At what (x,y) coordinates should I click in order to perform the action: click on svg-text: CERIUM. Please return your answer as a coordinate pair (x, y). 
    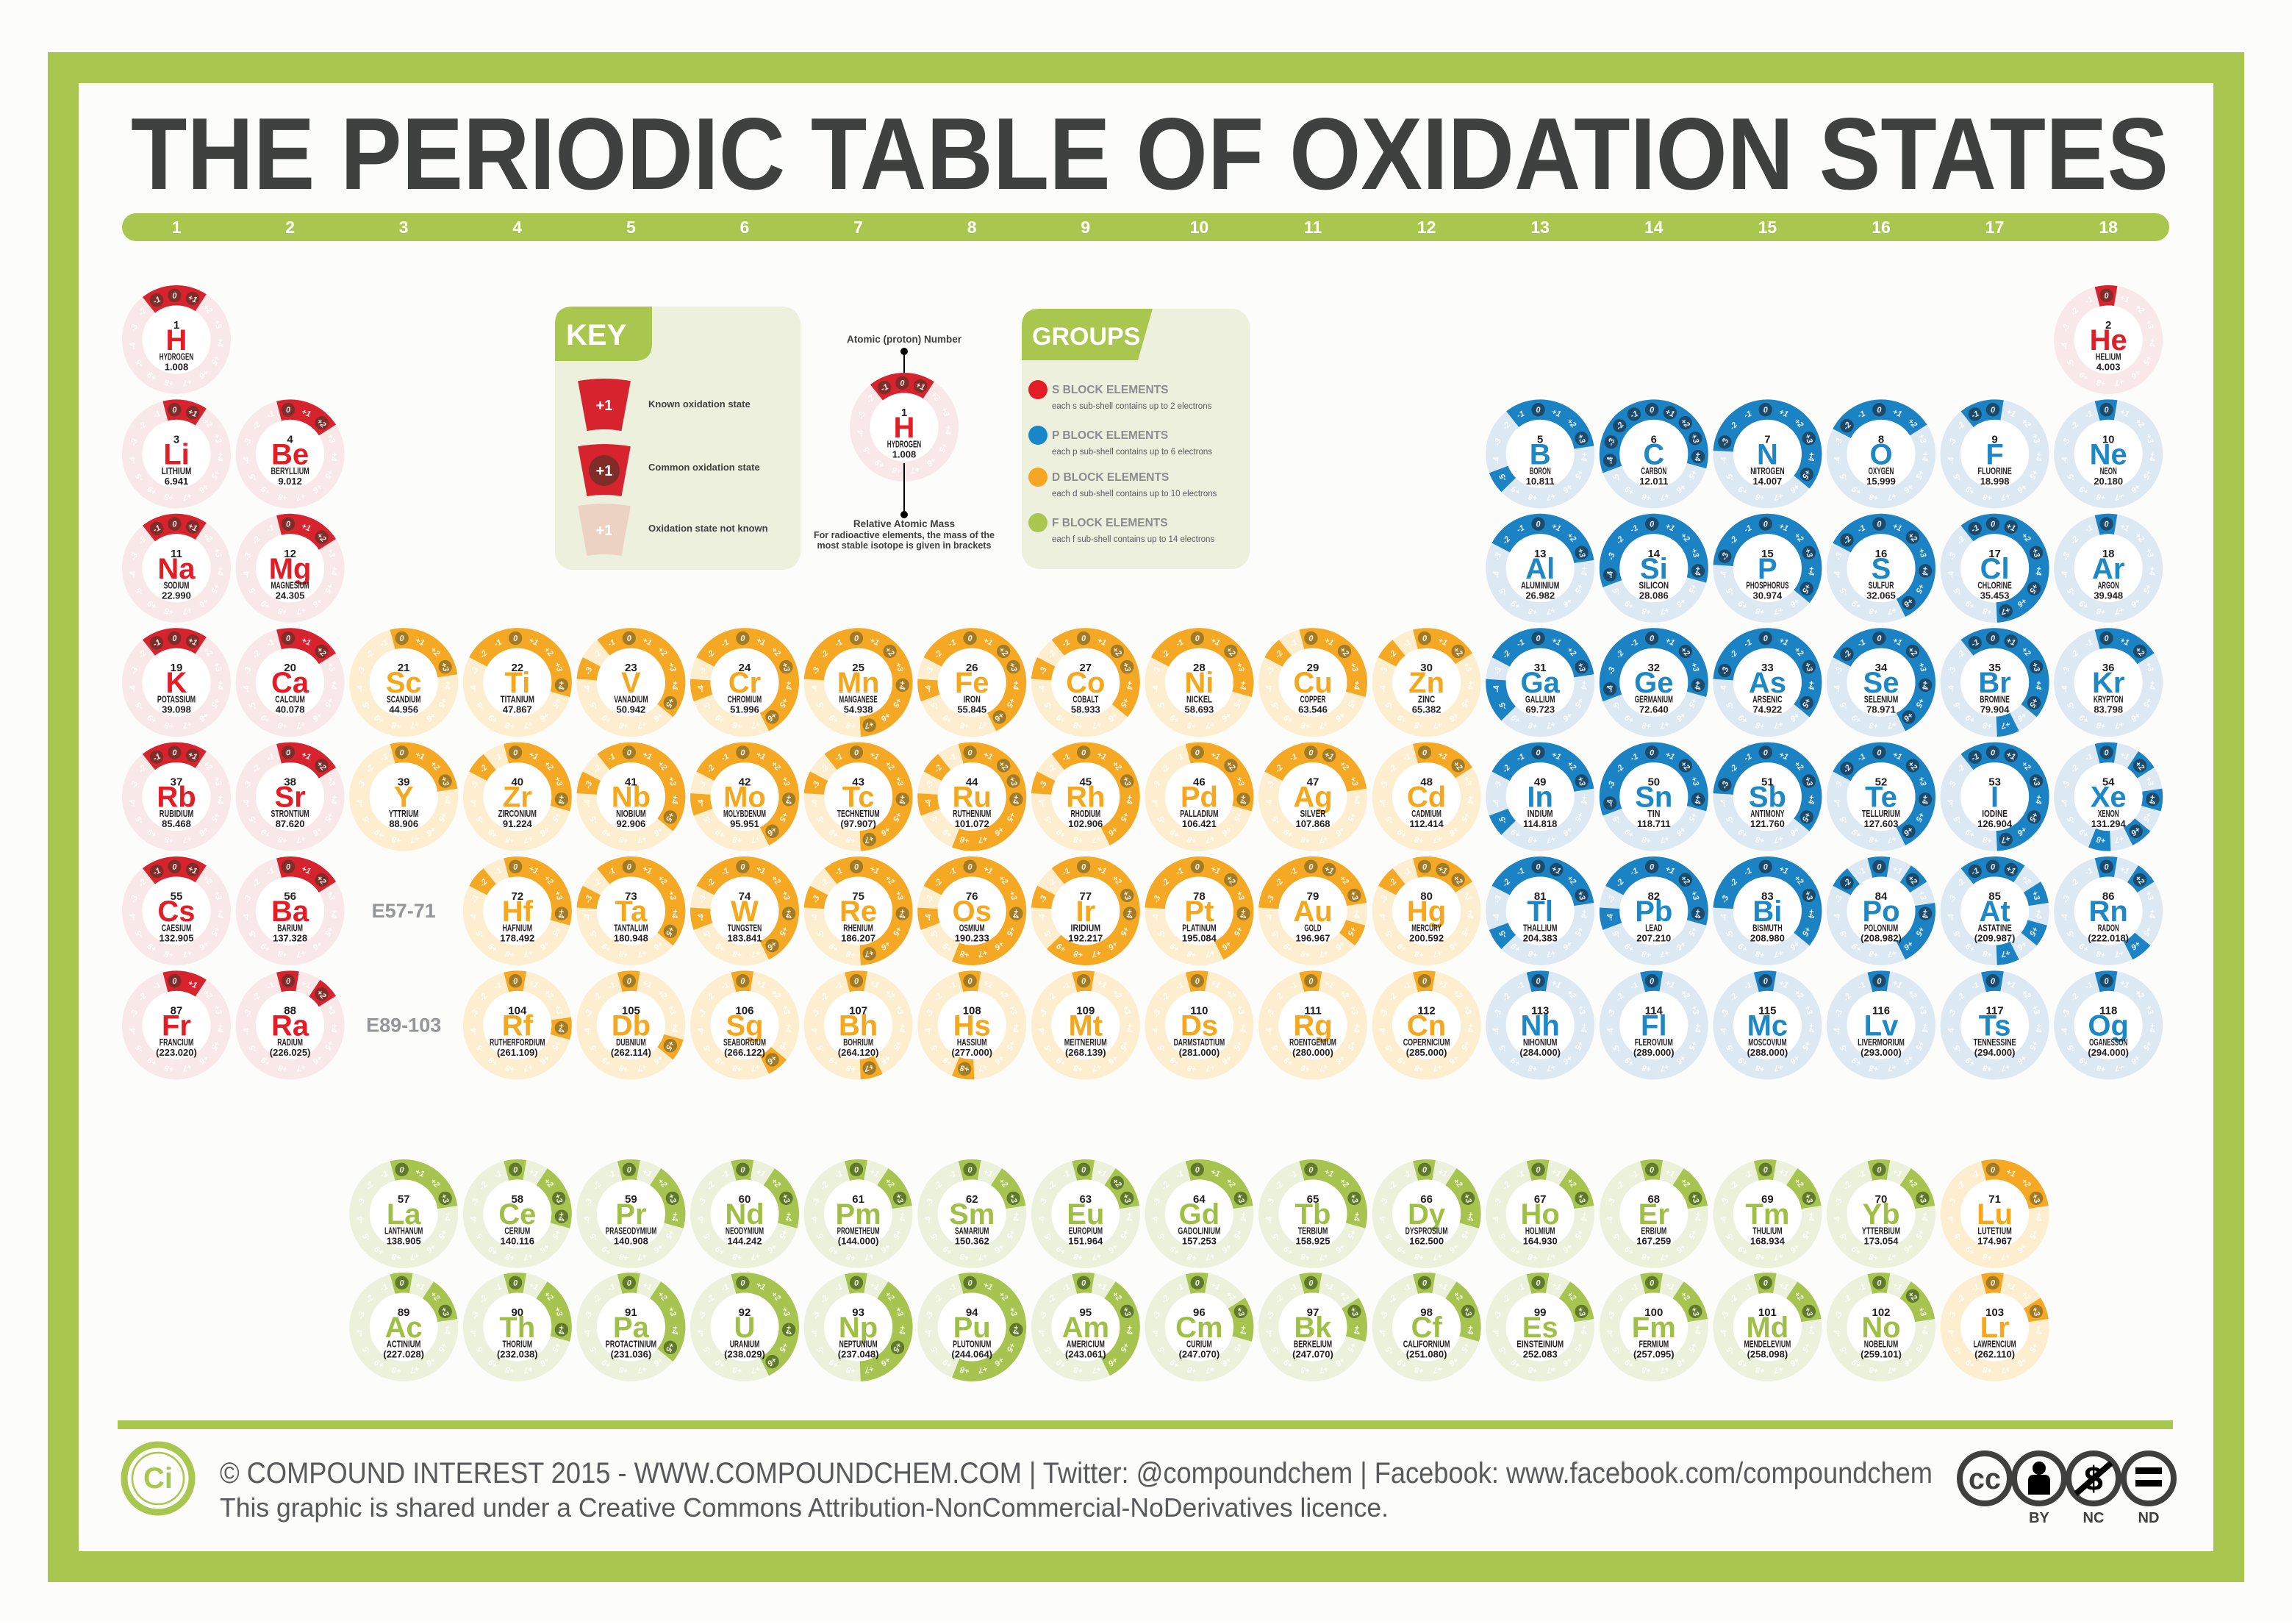
    Looking at the image, I should click on (517, 1231).